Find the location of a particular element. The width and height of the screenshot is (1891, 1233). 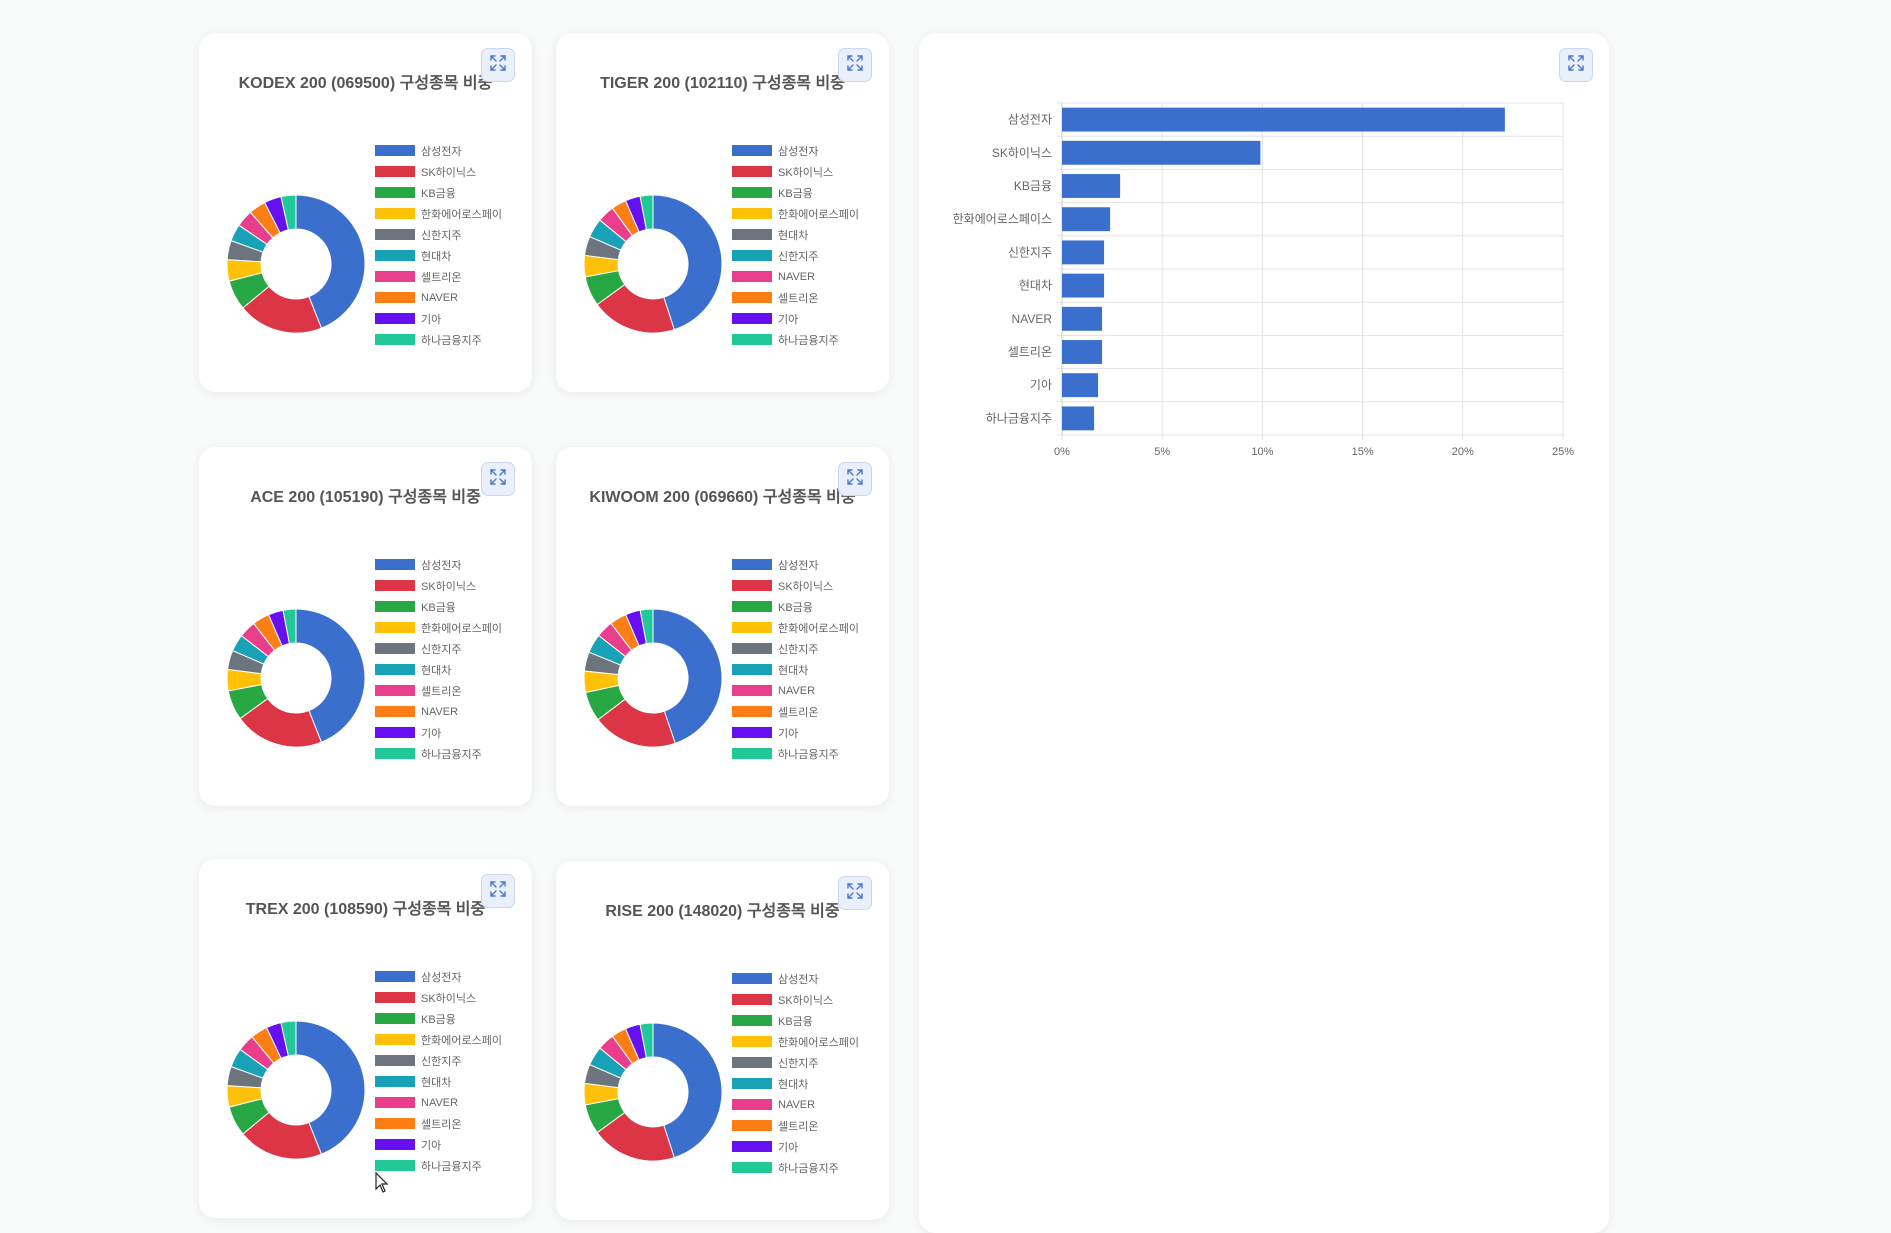

expand-arrows-icon is located at coordinates (855, 479).